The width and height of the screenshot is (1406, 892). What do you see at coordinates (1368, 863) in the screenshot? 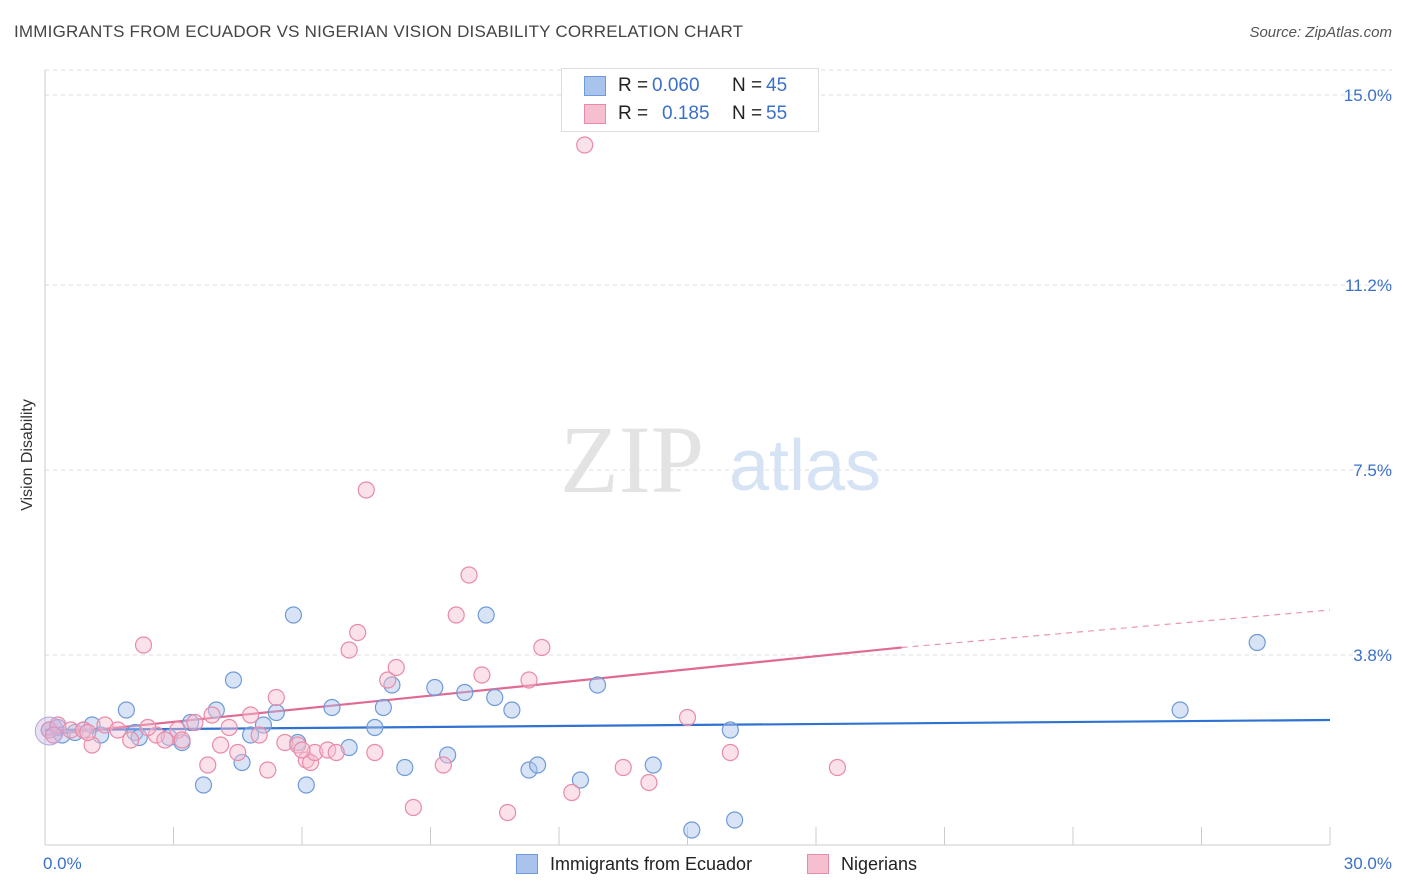
I see `x-tick-label: 30.0%` at bounding box center [1368, 863].